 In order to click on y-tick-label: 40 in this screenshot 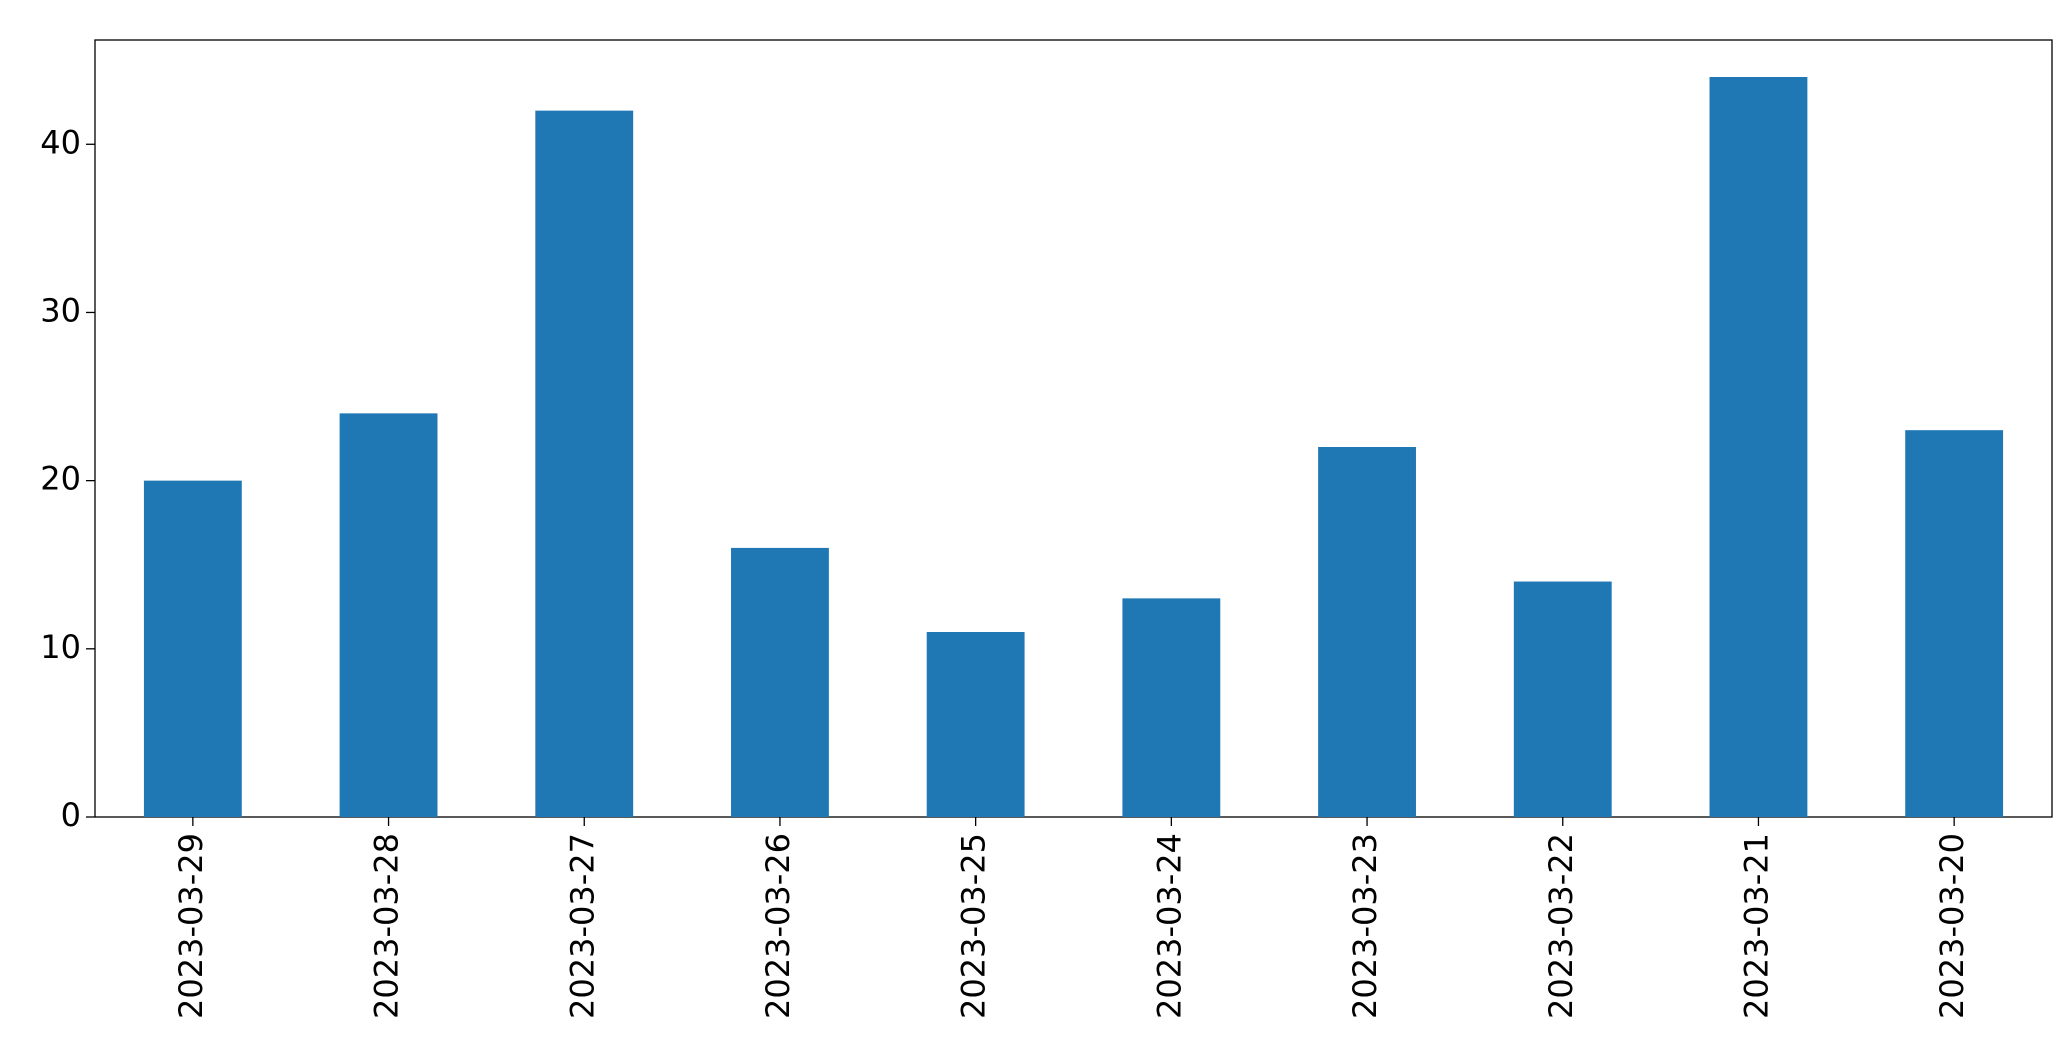, I will do `click(60, 142)`.